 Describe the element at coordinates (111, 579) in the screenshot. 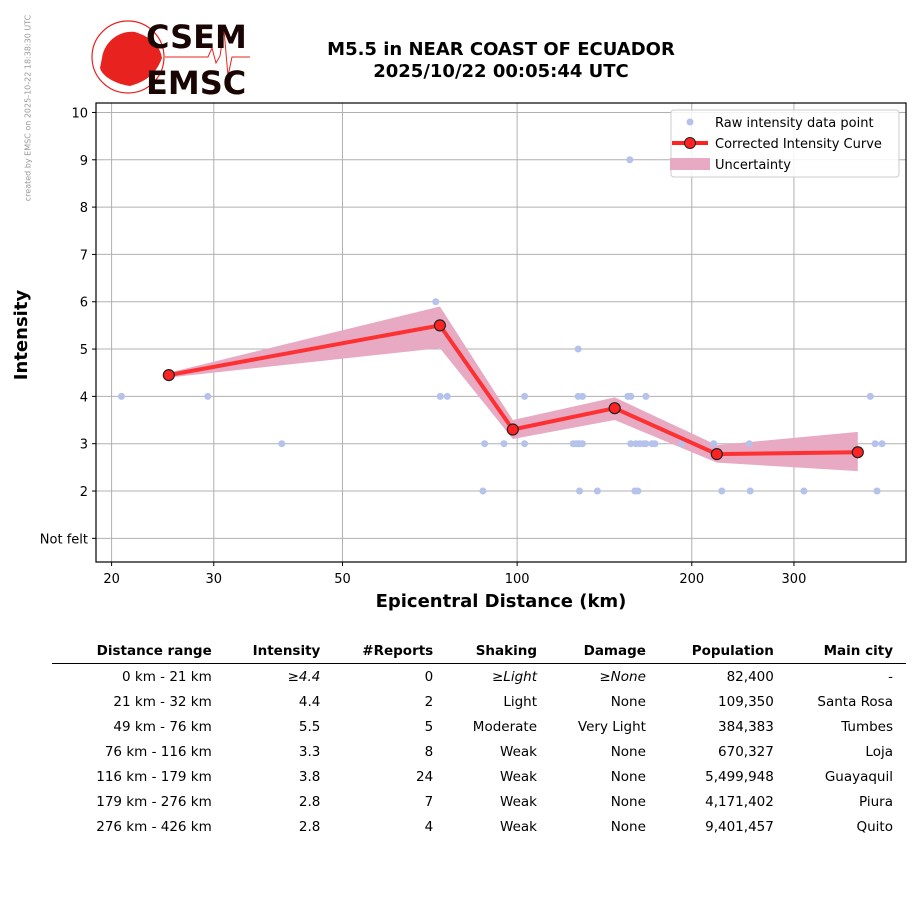

I see `x-tick-label: 20` at that location.